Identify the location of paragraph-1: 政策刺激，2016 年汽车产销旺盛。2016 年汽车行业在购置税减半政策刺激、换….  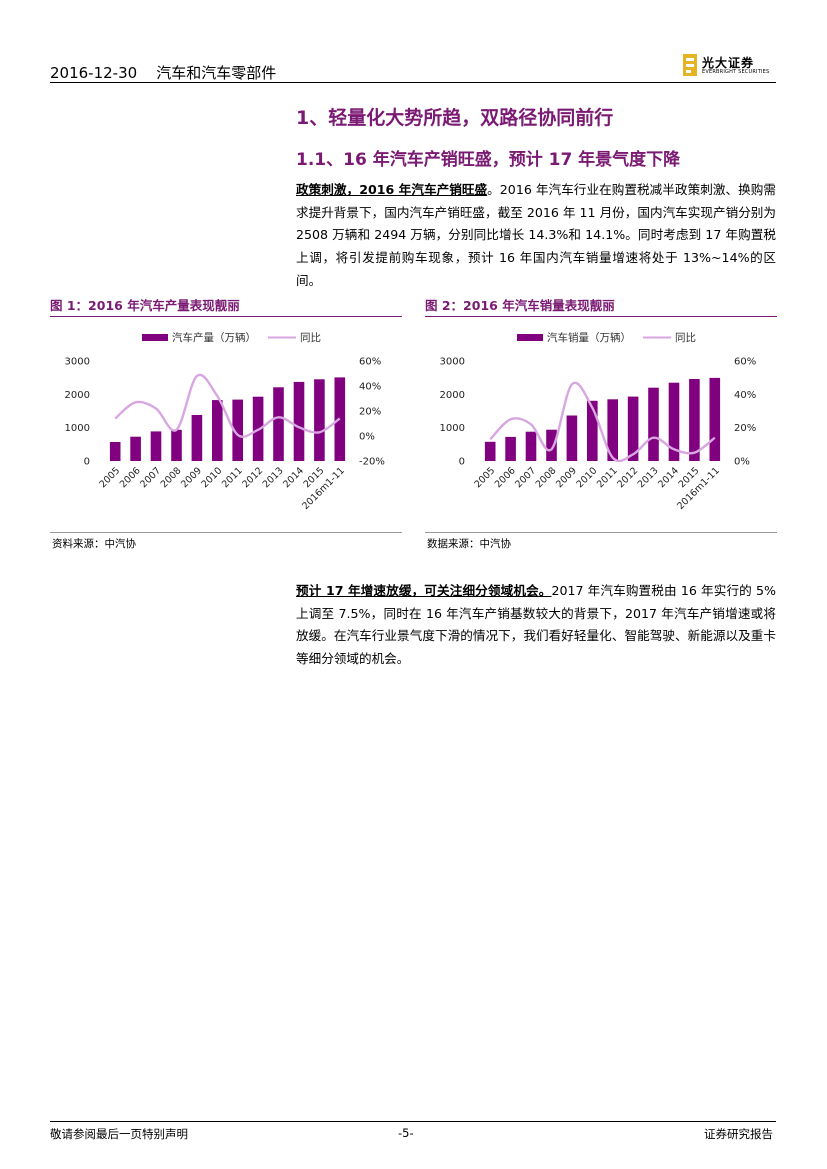
(536, 236).